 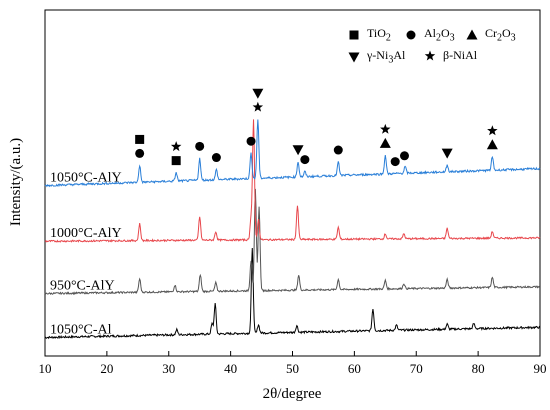 I want to click on square-legend-icon, so click(x=354, y=35).